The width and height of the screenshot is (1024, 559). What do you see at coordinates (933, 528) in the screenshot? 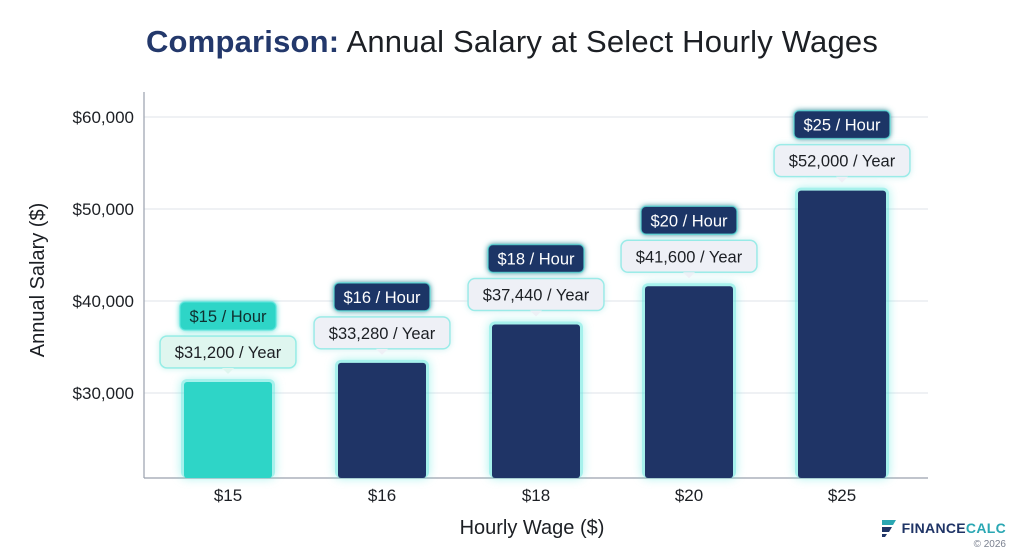
I see `brand-name-finance: FINANCE` at bounding box center [933, 528].